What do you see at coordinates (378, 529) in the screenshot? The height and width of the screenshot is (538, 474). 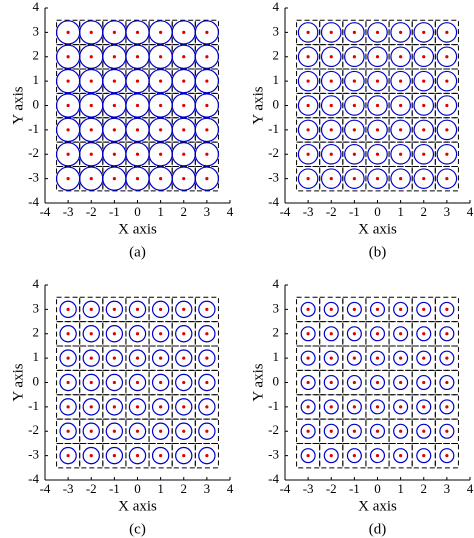 I see `caption: (d)` at bounding box center [378, 529].